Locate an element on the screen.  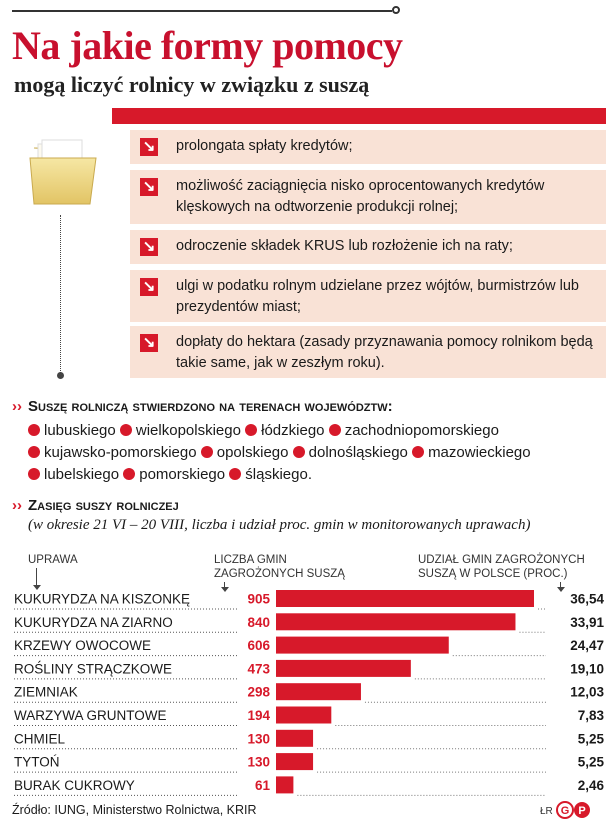
region-item: zachodniopomorskiego is located at coordinates (413, 430).